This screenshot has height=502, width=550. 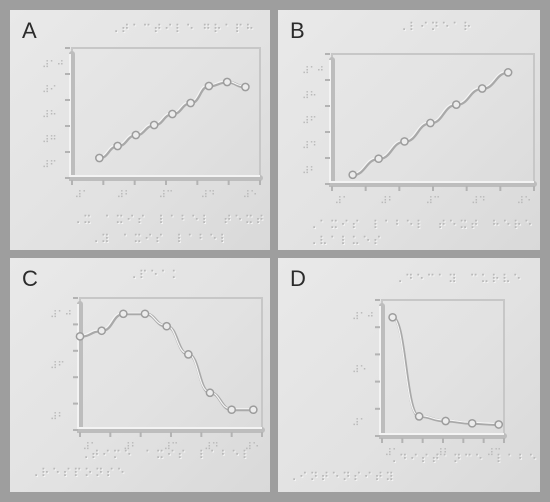 What do you see at coordinates (166, 455) in the screenshot?
I see `braille-caption: ⠠⠞⠊⠍⠑⠀⠁⠭⠊⠎⠀⠇⠁⠃⠑⠇` at bounding box center [166, 455].